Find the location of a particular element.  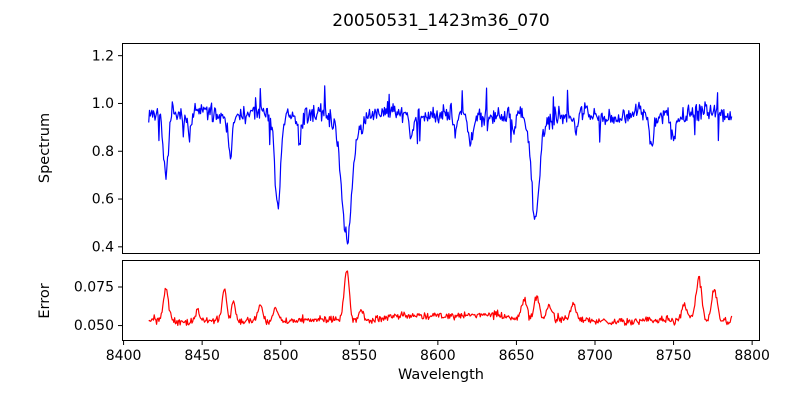

x-tick-label: 8550 is located at coordinates (359, 356).